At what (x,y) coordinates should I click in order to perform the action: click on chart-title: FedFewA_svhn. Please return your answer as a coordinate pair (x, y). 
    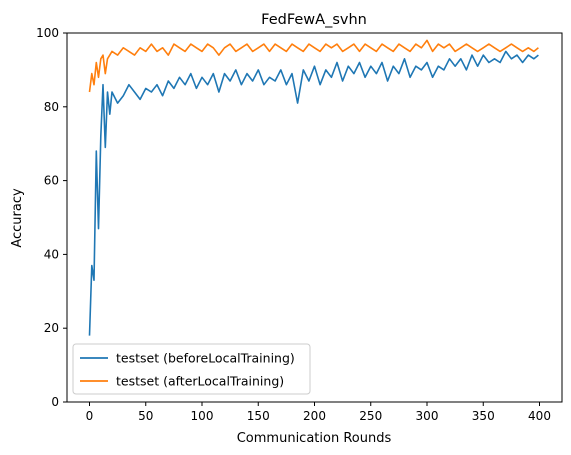
    Looking at the image, I should click on (314, 20).